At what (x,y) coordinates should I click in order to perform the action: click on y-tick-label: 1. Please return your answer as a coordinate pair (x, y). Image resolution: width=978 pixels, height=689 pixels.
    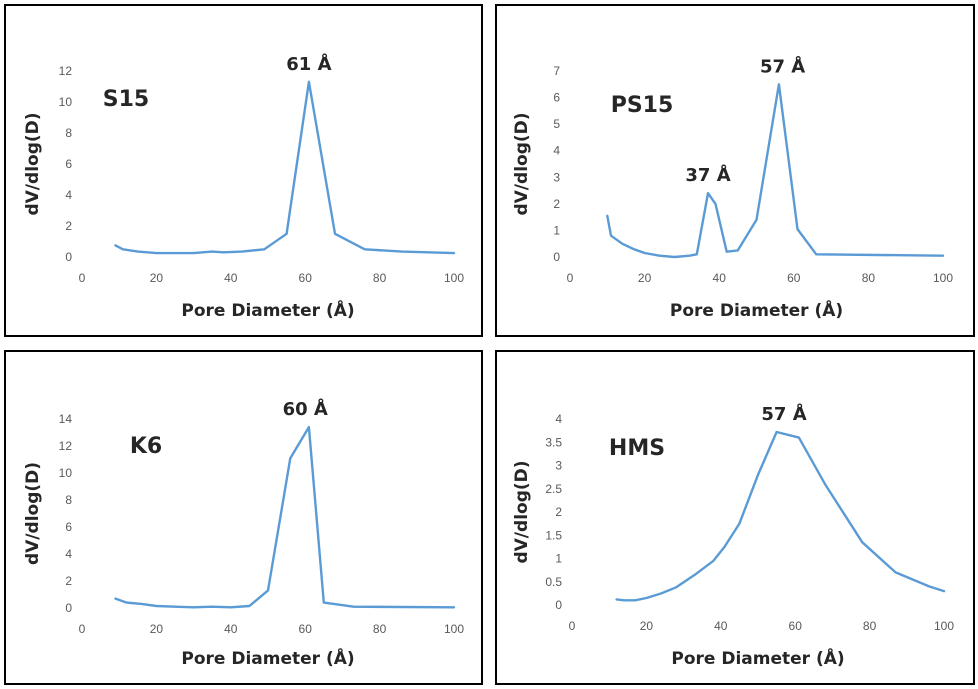
    Looking at the image, I should click on (558, 559).